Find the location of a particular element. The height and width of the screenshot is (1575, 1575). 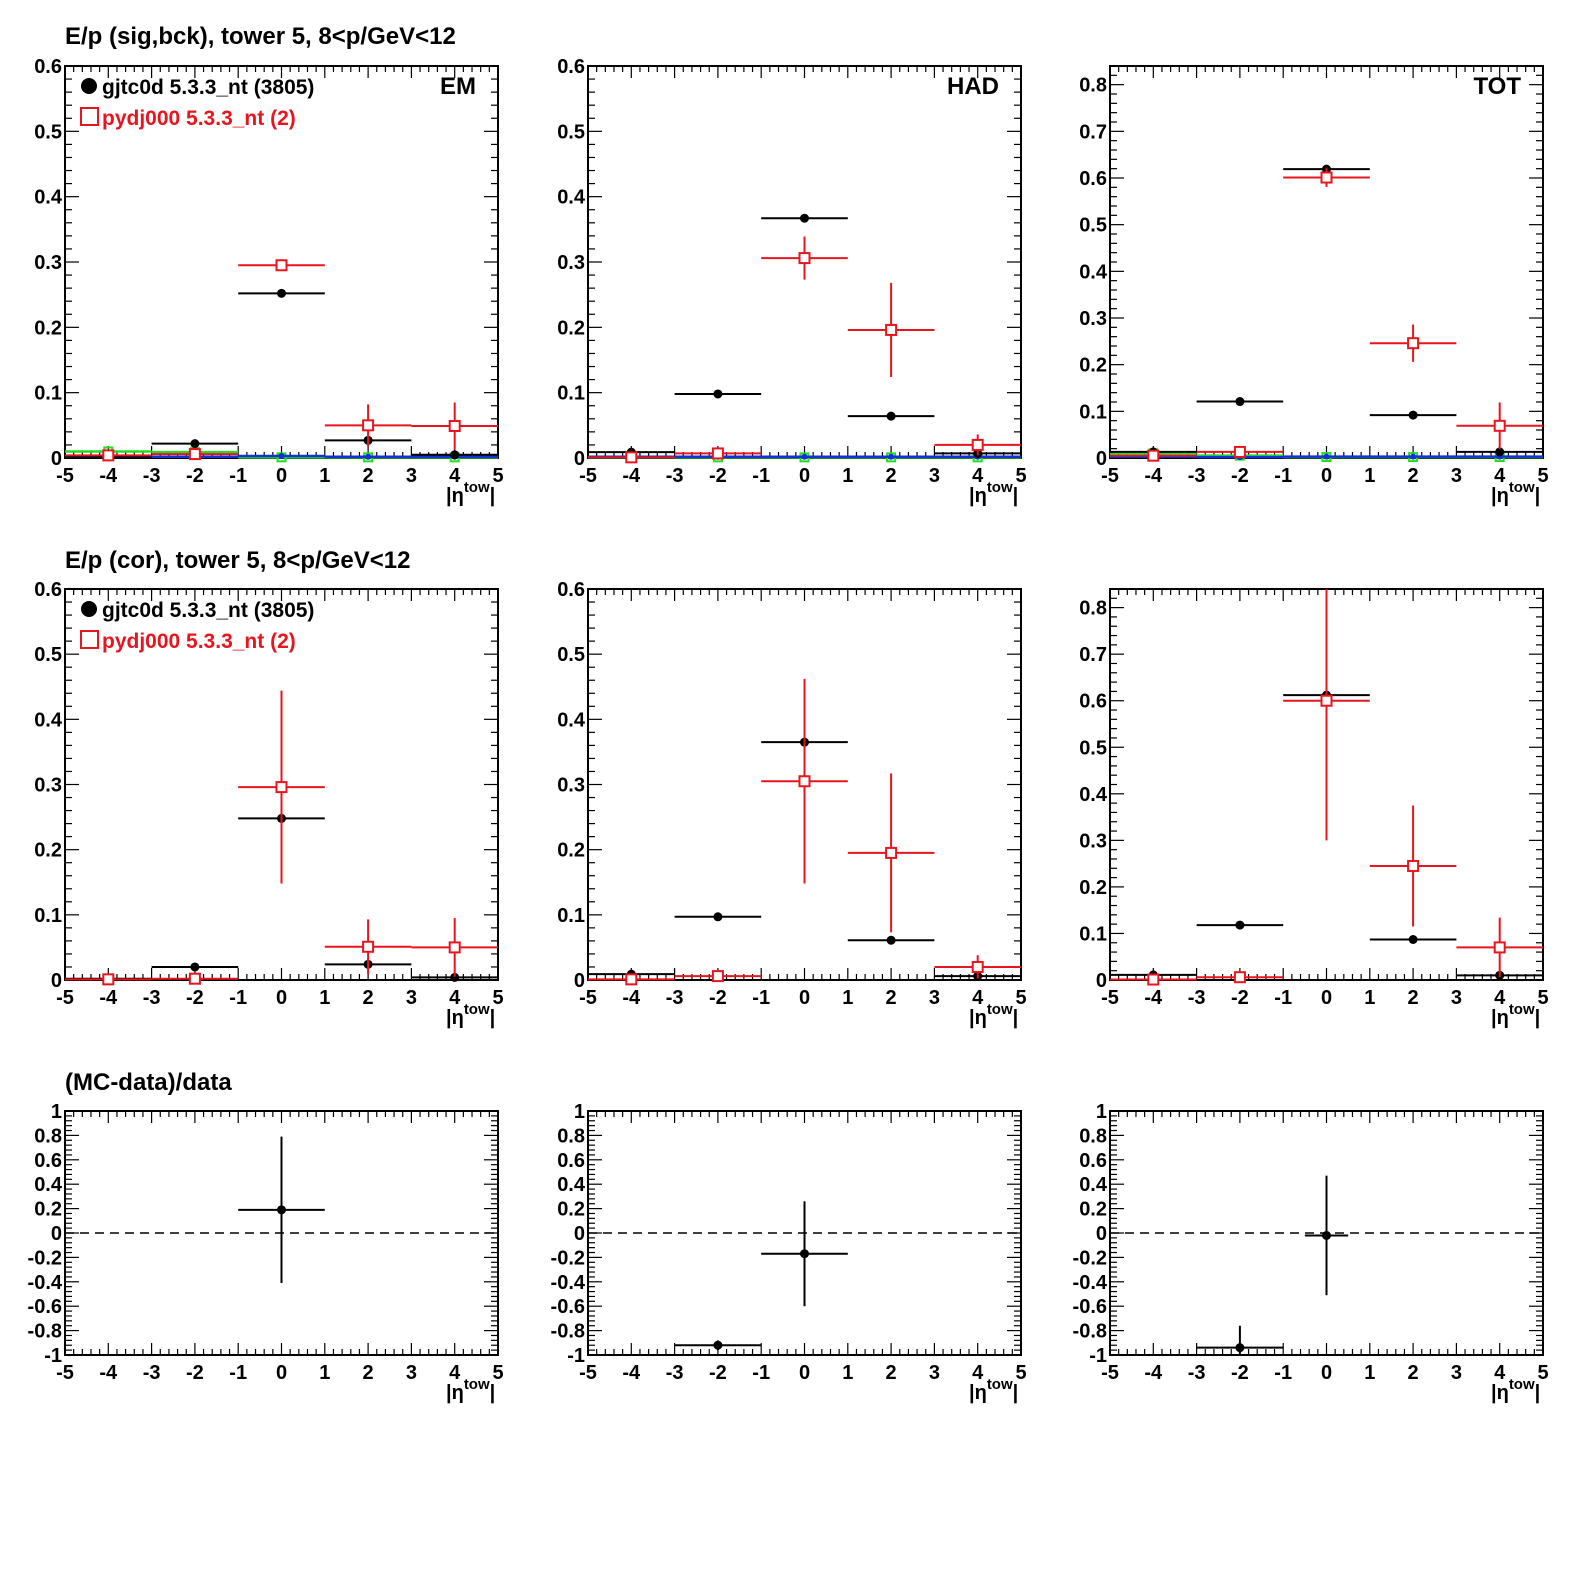

x-tick-label: 5 is located at coordinates (1020, 476).